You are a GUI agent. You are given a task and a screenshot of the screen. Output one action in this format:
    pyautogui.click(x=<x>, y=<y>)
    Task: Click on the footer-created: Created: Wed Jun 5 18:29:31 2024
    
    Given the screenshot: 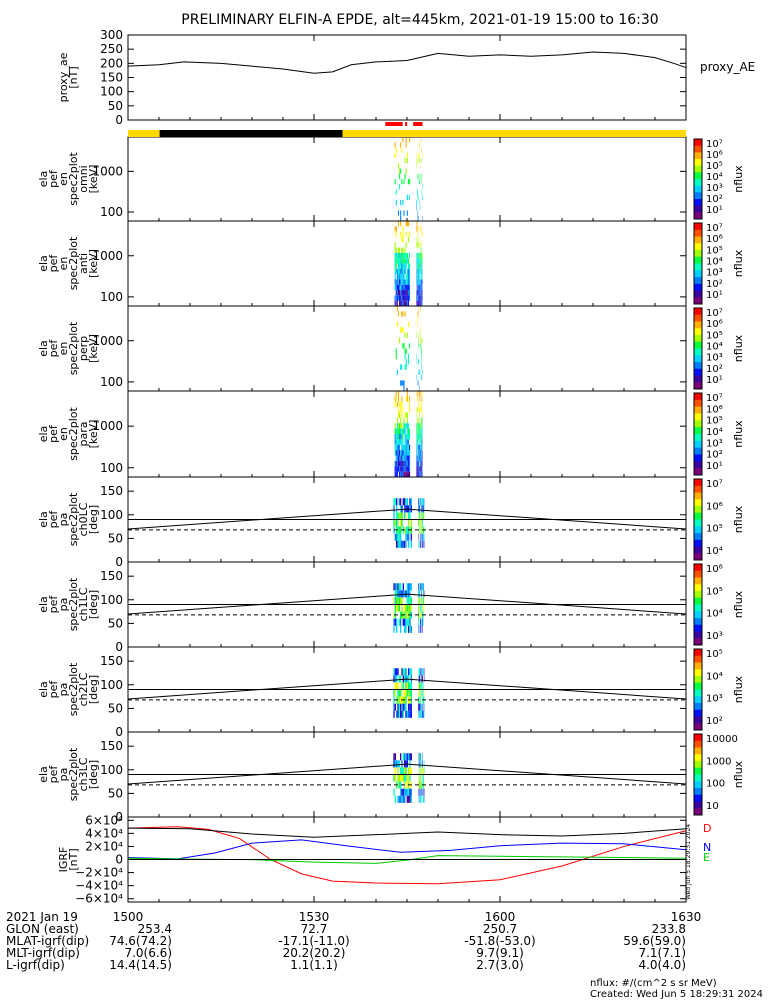 What is the action you would take?
    pyautogui.click(x=676, y=994)
    